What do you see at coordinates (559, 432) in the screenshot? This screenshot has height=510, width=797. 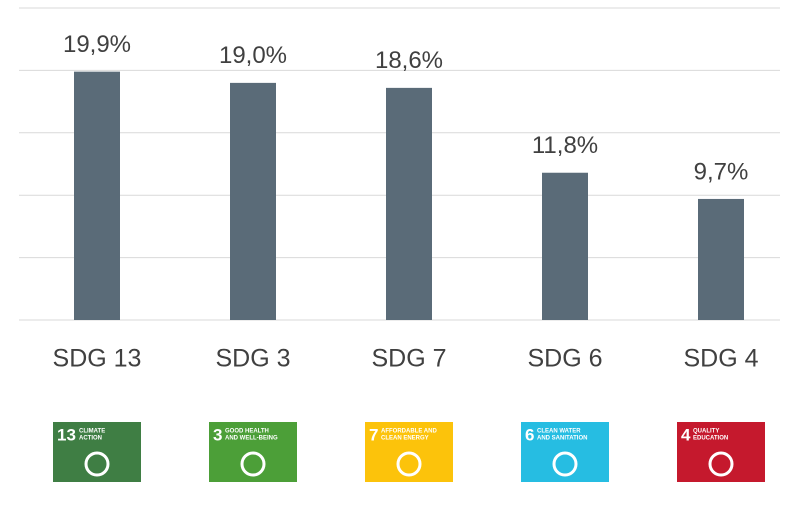 I see `icon-caption: CLEAN WATER` at bounding box center [559, 432].